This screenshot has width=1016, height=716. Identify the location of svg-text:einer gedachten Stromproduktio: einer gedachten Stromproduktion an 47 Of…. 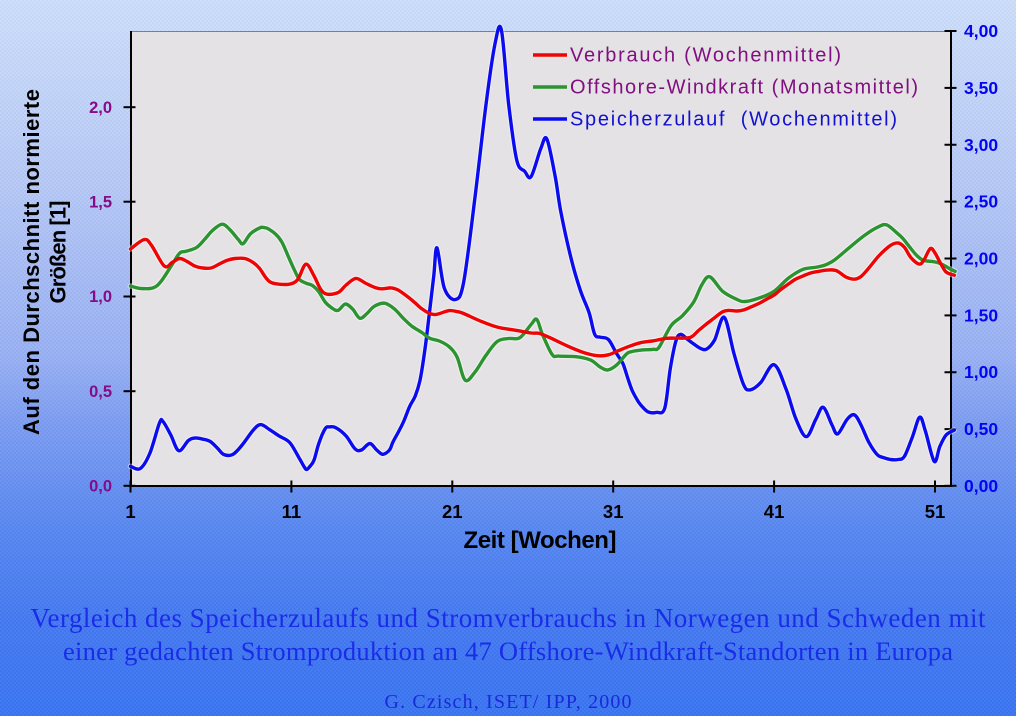
(508, 651).